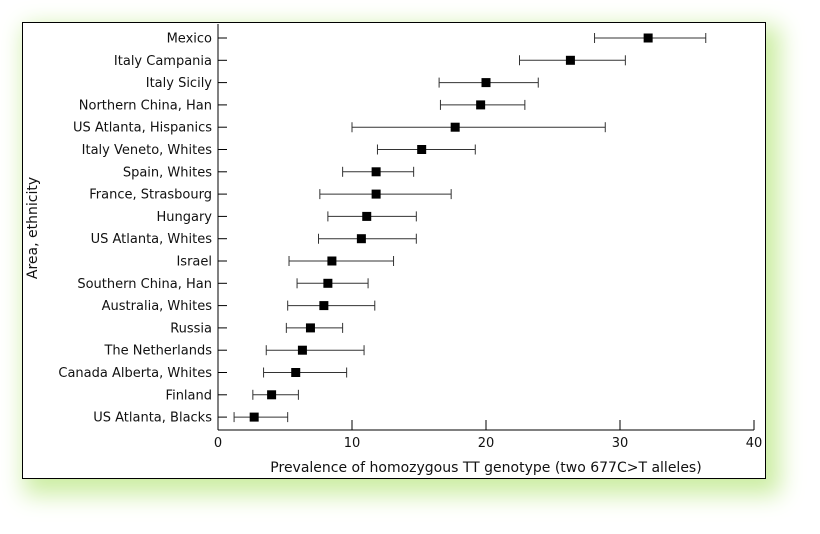  What do you see at coordinates (184, 217) in the screenshot?
I see `y-tick-label: Hungary` at bounding box center [184, 217].